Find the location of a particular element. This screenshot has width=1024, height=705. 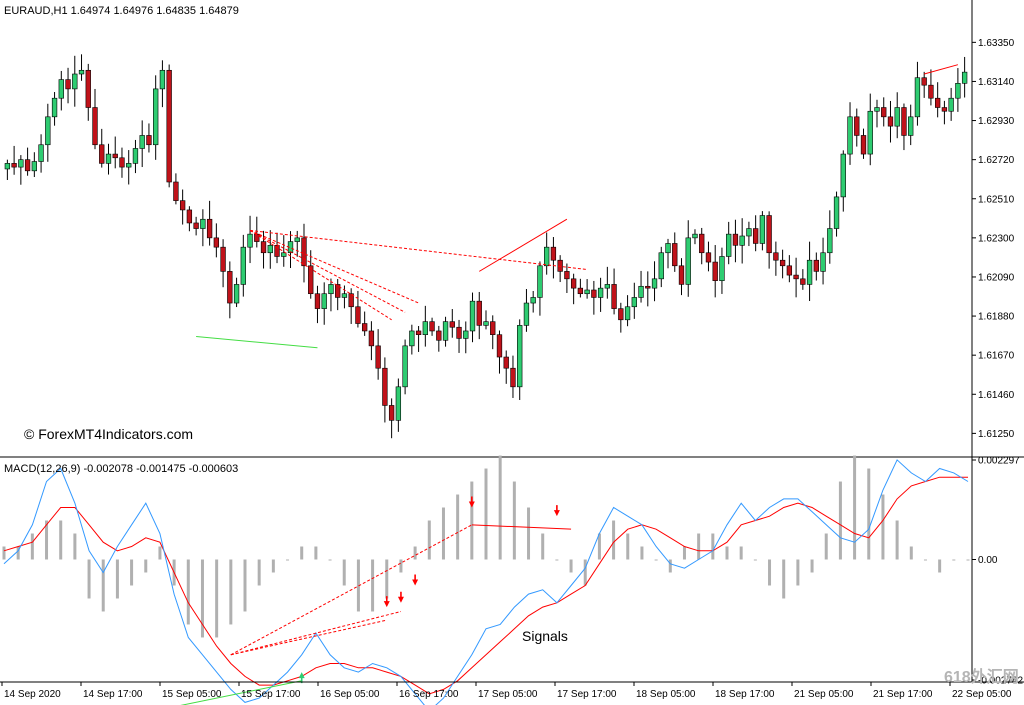

time-tick-label: 22 Sep 05:00 is located at coordinates (982, 694).